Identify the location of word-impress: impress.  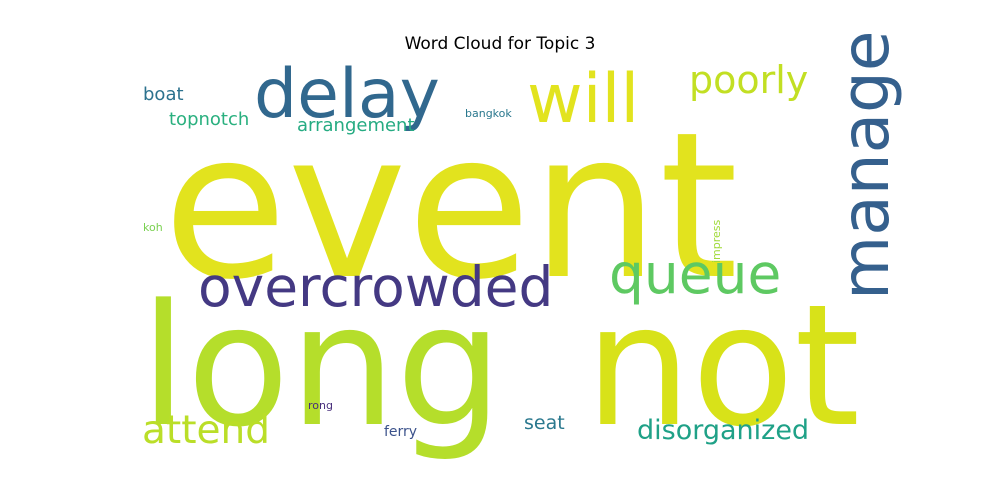
(716, 241).